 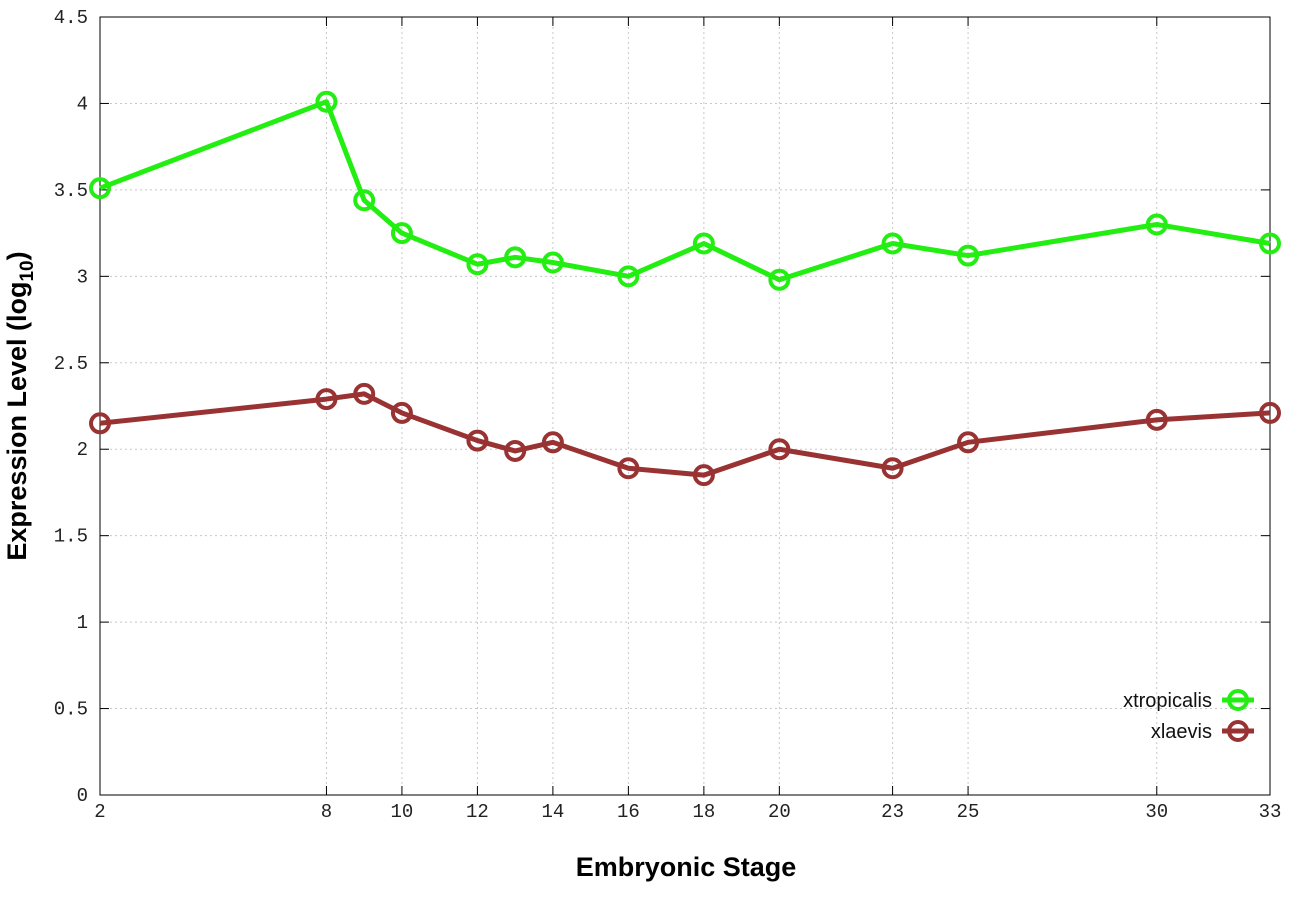 I want to click on y-axis-title: Expression Level (log10), so click(x=20, y=405).